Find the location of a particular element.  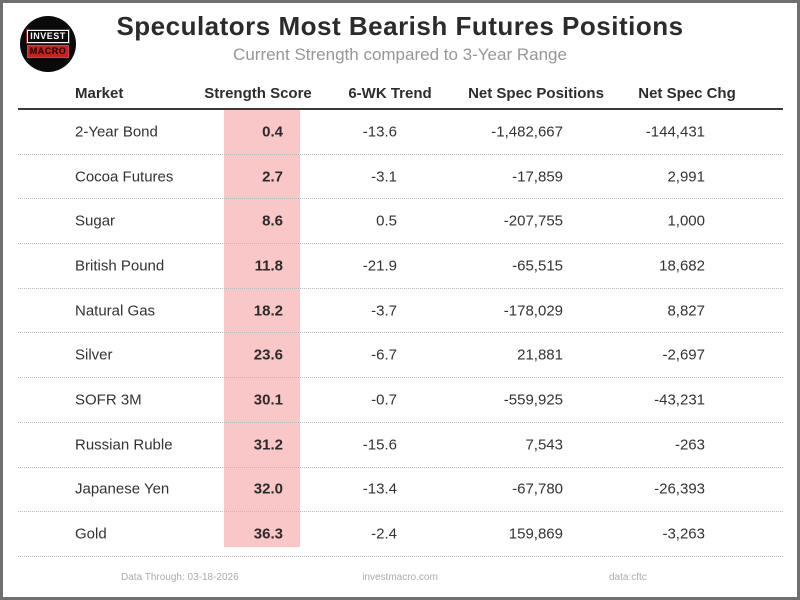

market-cell: Gold is located at coordinates (91, 534).